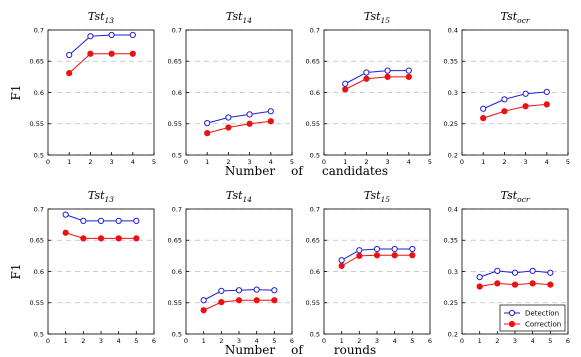 The width and height of the screenshot is (581, 357). Describe the element at coordinates (543, 325) in the screenshot. I see `legend-label: Correction` at that location.